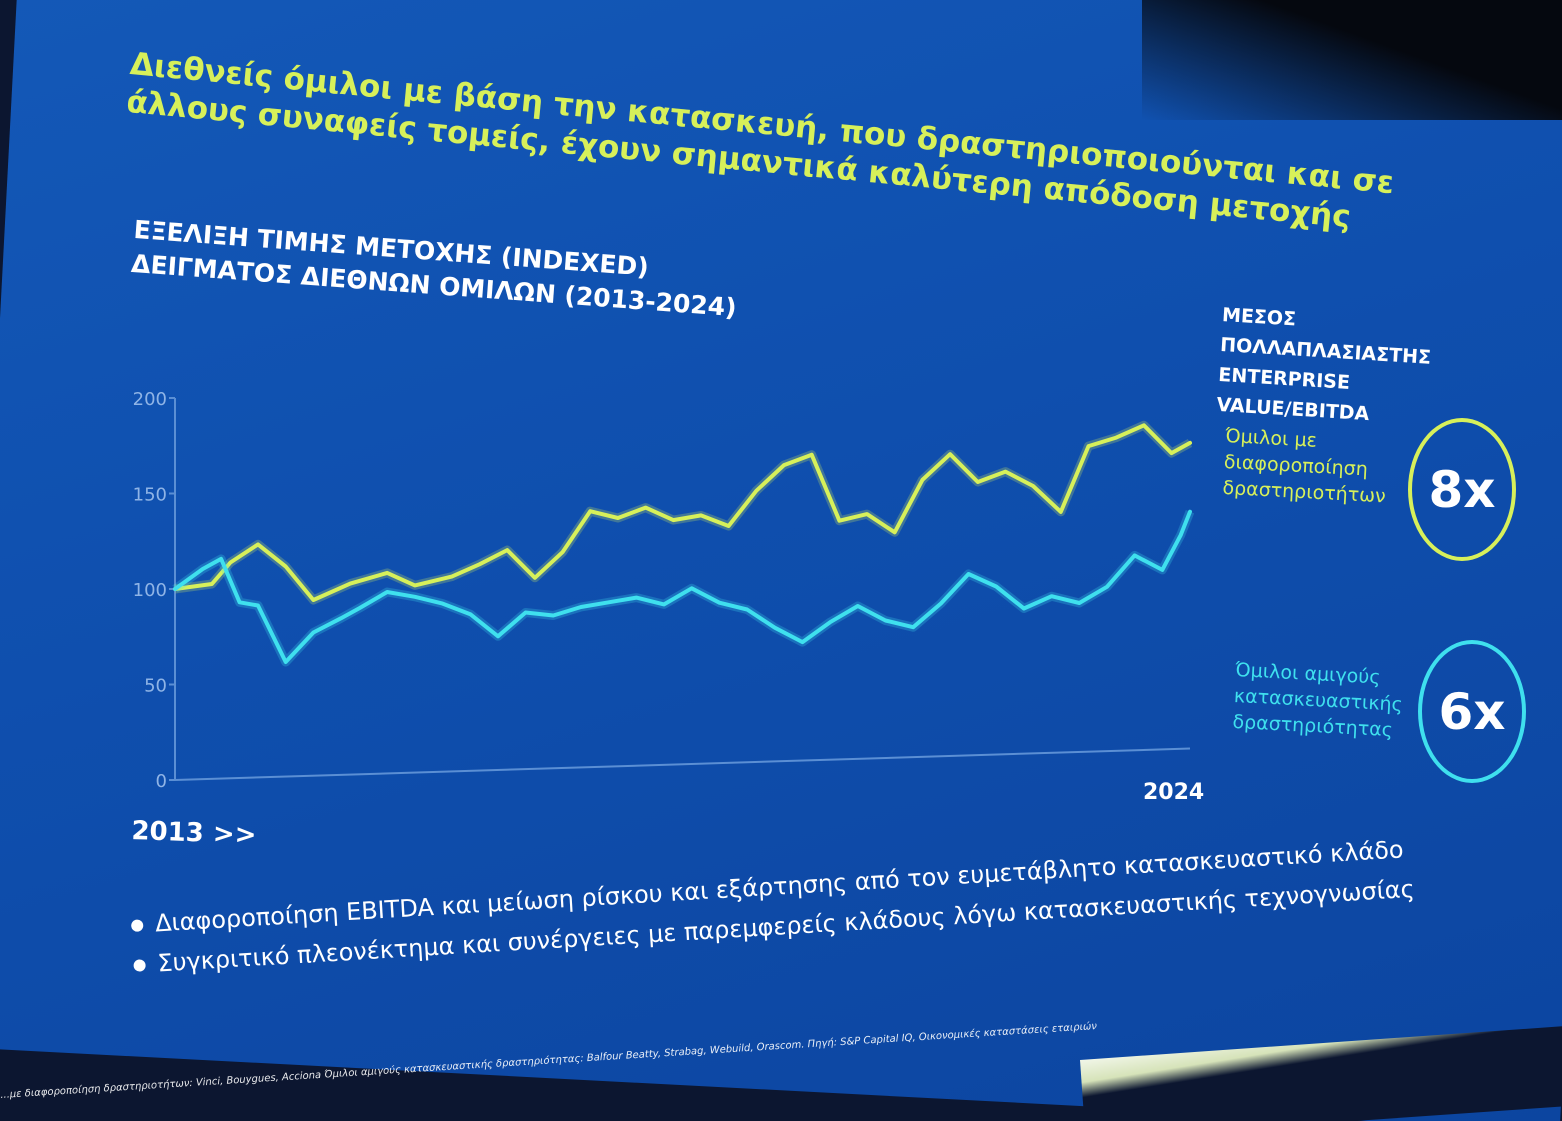  What do you see at coordinates (1462, 489) in the screenshot?
I see `multiple-badge-diversified: 8x` at bounding box center [1462, 489].